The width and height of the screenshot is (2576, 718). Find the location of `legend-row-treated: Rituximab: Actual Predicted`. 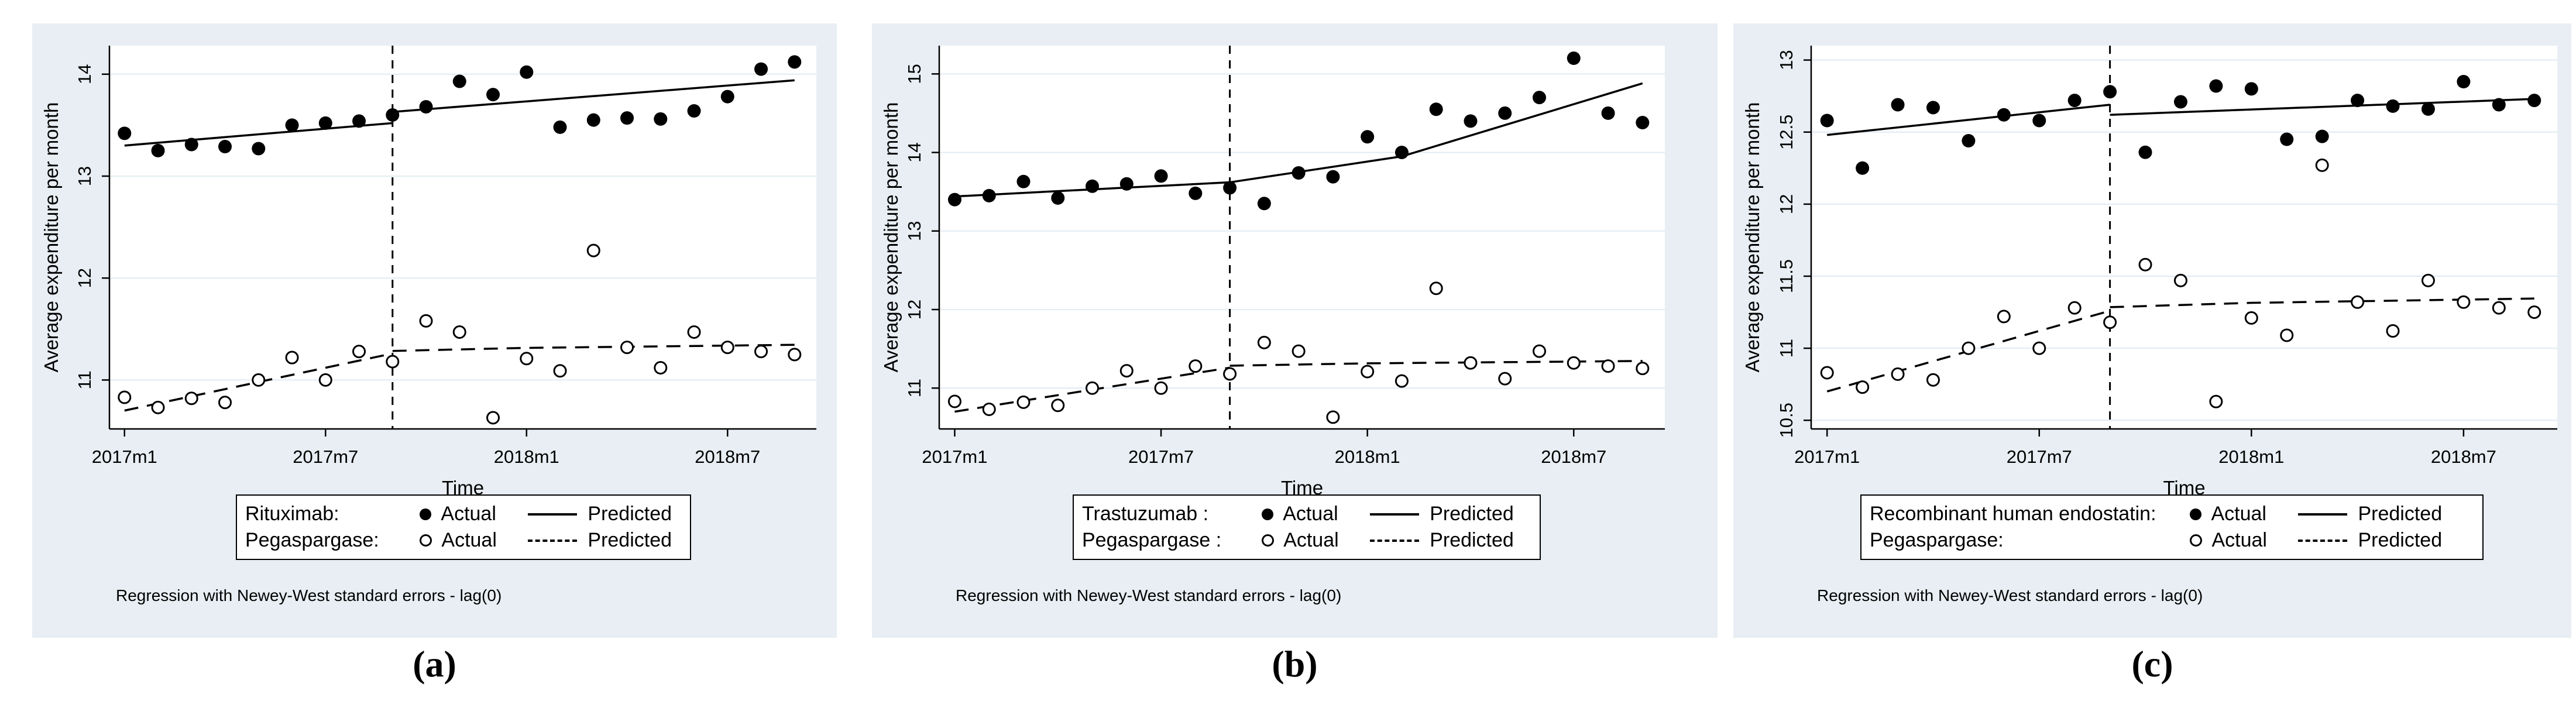

legend-row-treated: Rituximab: Actual Predicted is located at coordinates (464, 514).